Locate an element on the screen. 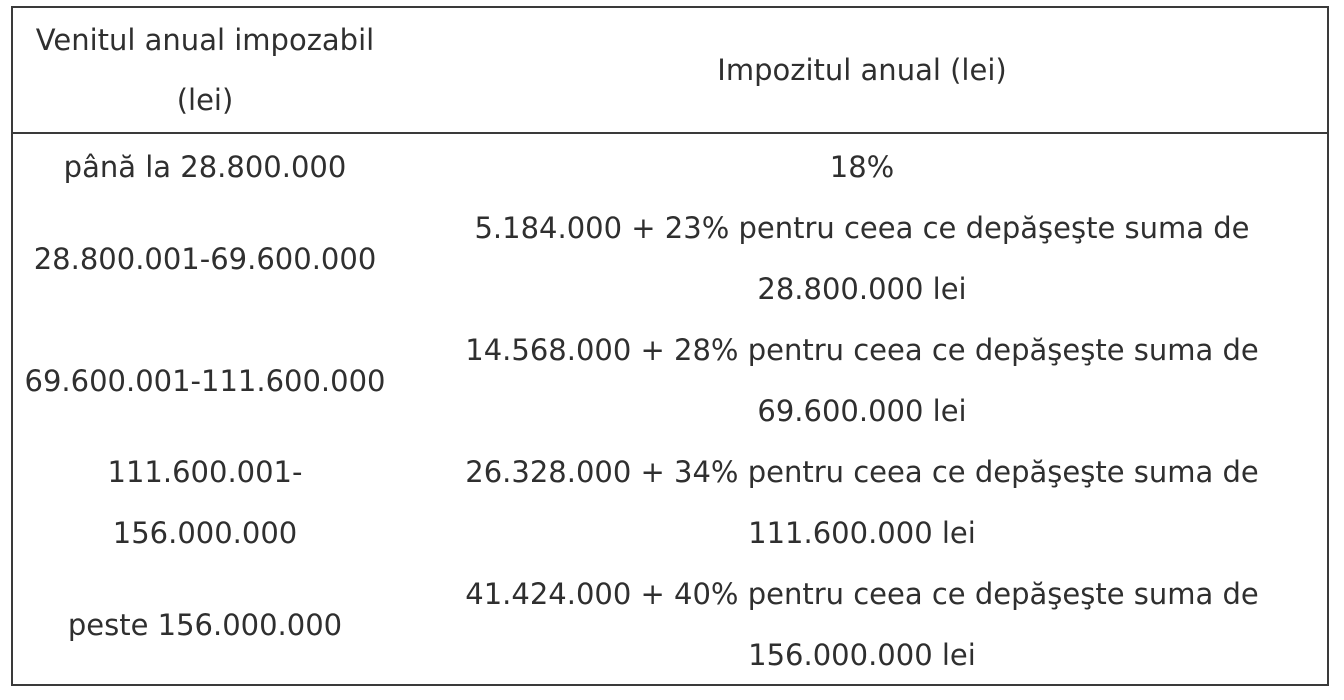  income-range-cell: până la 28.800.000 is located at coordinates (205, 167).